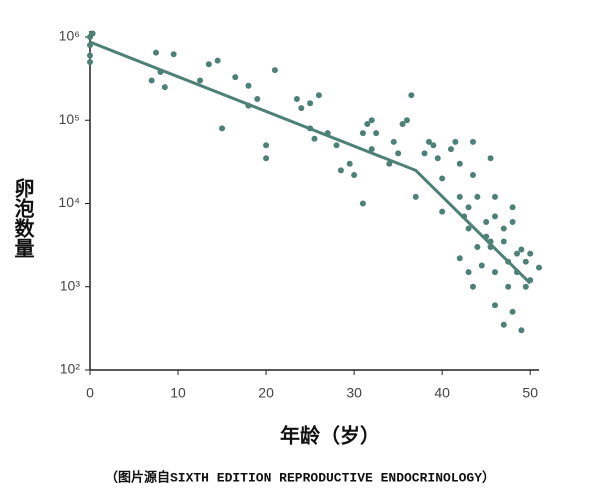 The width and height of the screenshot is (600, 500). What do you see at coordinates (442, 393) in the screenshot?
I see `x-tick-label: 40` at bounding box center [442, 393].